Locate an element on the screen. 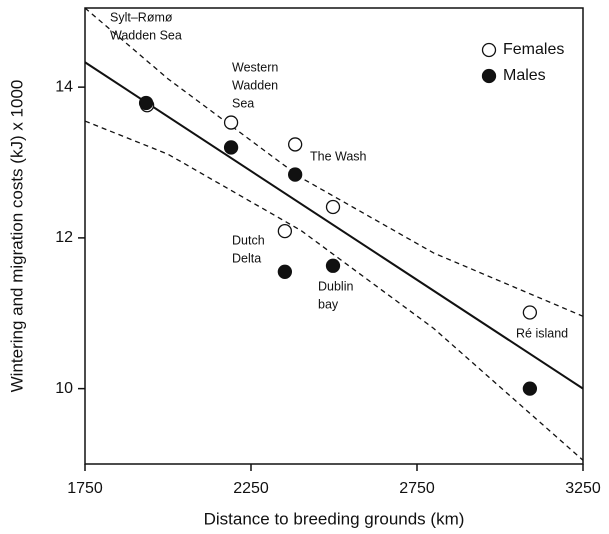 The image size is (609, 534). annotation: bay is located at coordinates (328, 304).